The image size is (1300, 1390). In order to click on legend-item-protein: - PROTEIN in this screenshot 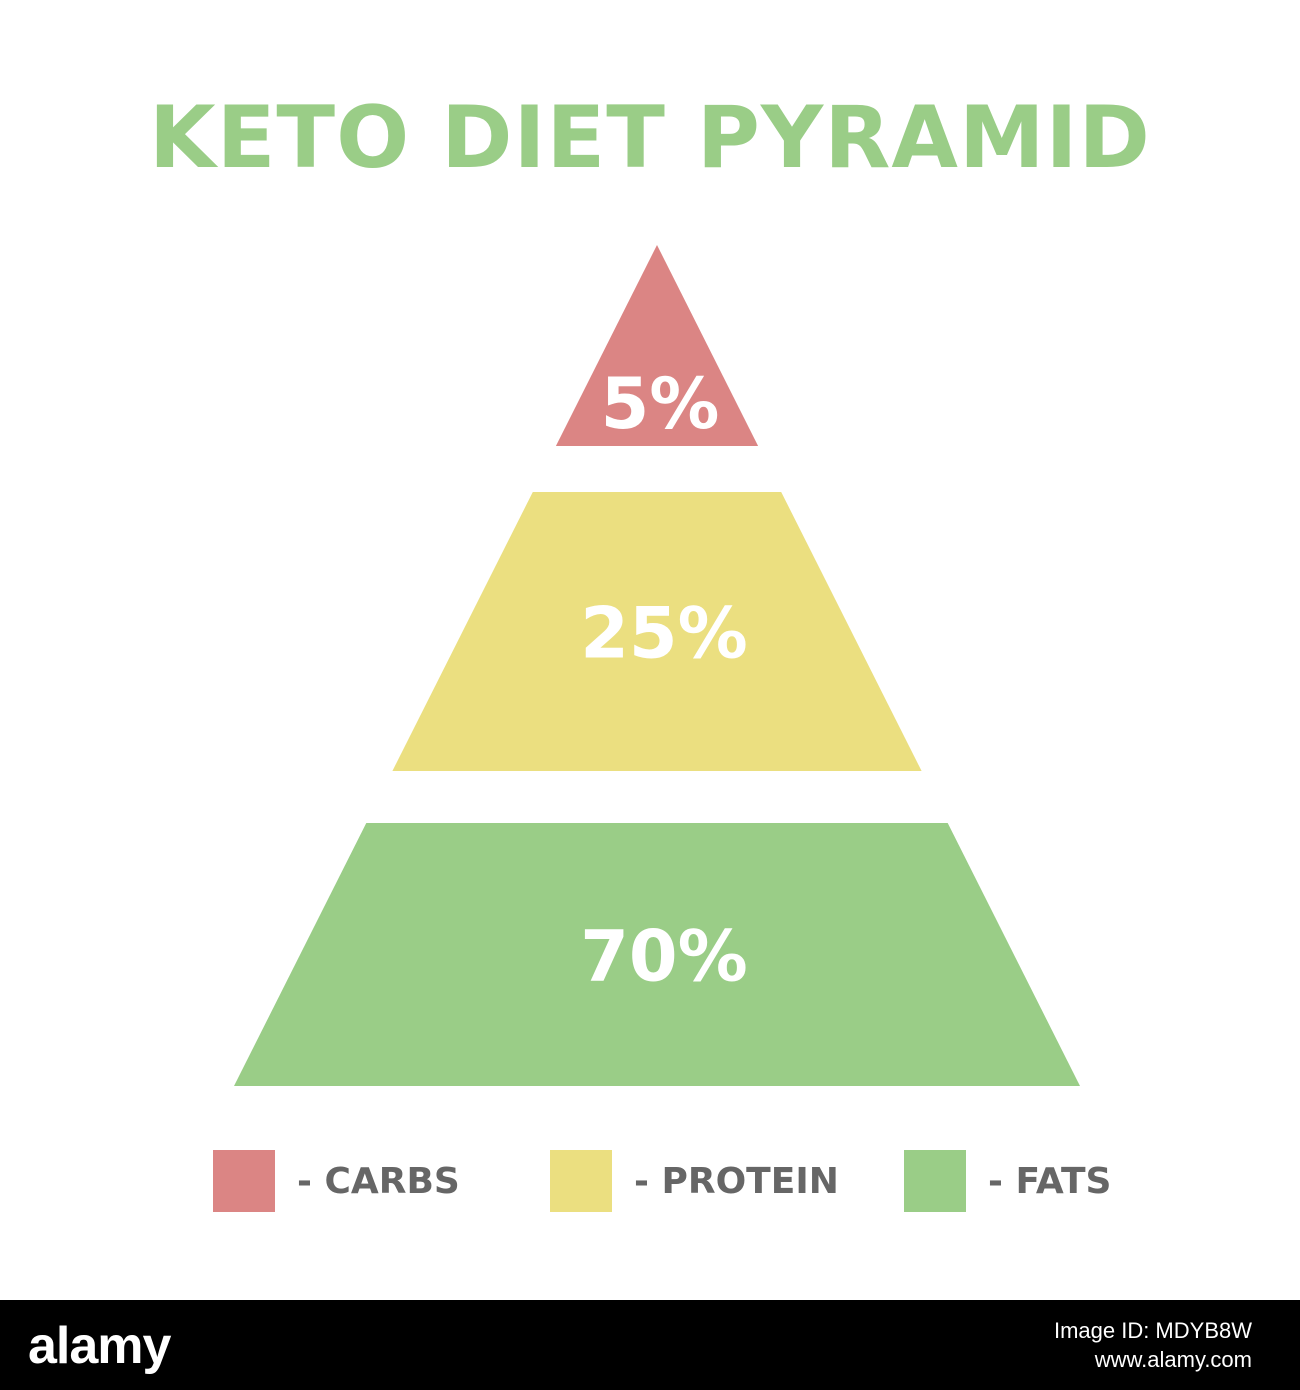, I will do `click(694, 1181)`.